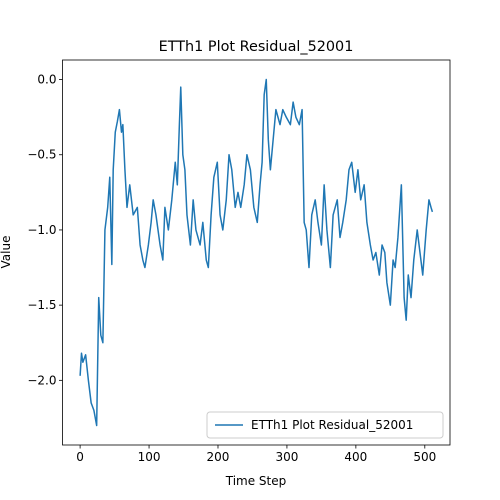 The width and height of the screenshot is (500, 500). What do you see at coordinates (41, 305) in the screenshot?
I see `y-tick-label: −1.5` at bounding box center [41, 305].